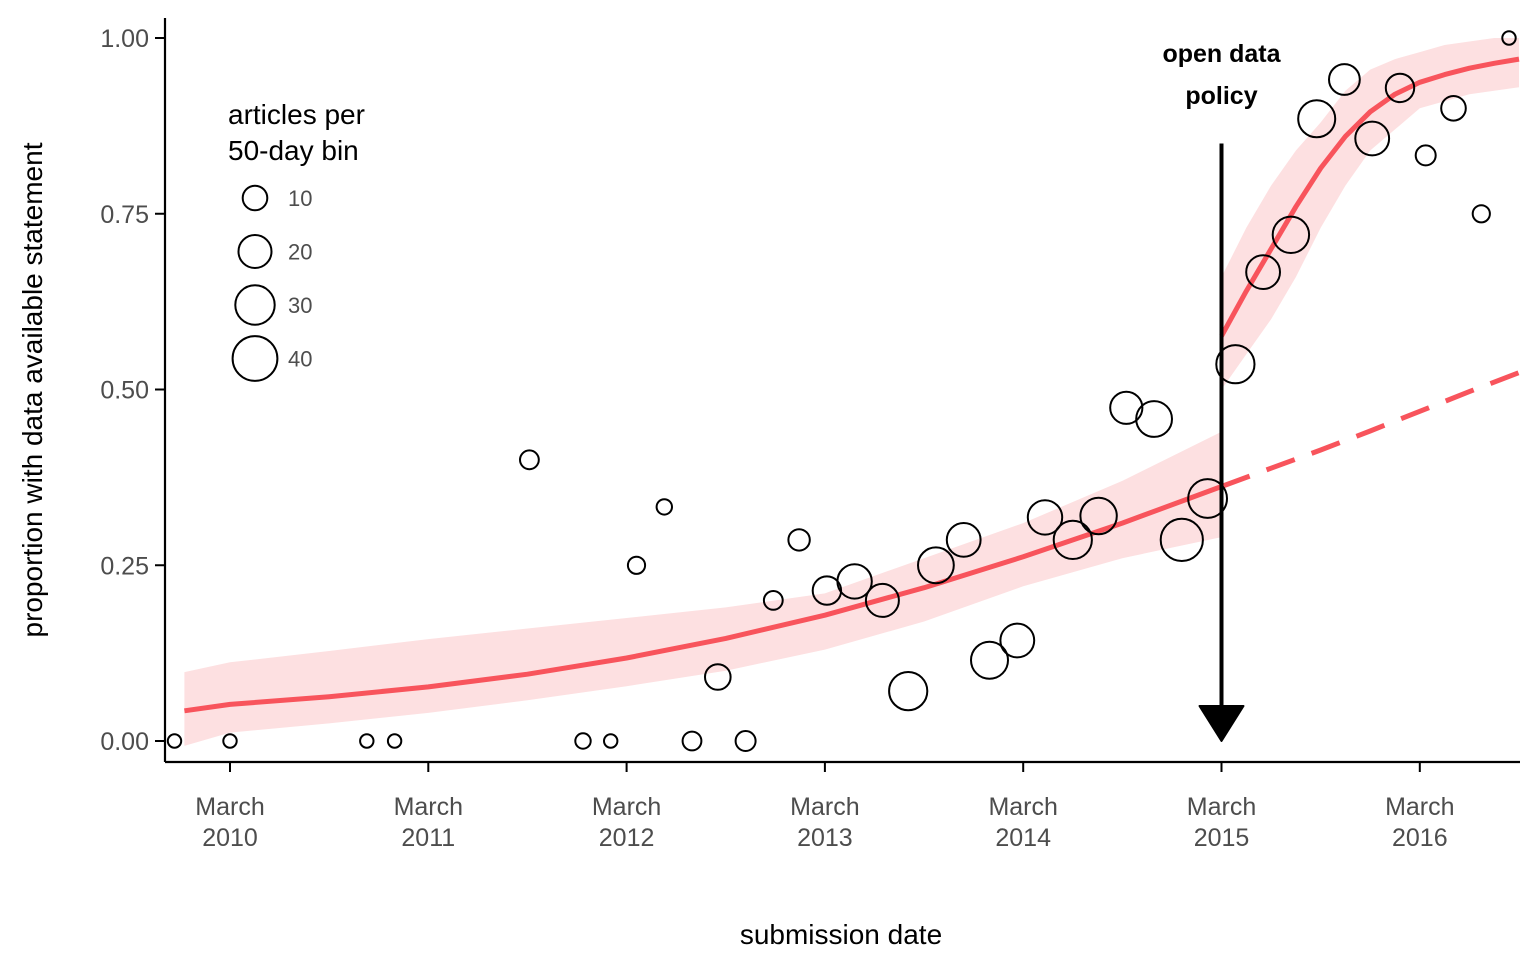  Describe the element at coordinates (1370, 429) in the screenshot. I see `fit-line-counterfactual` at that location.